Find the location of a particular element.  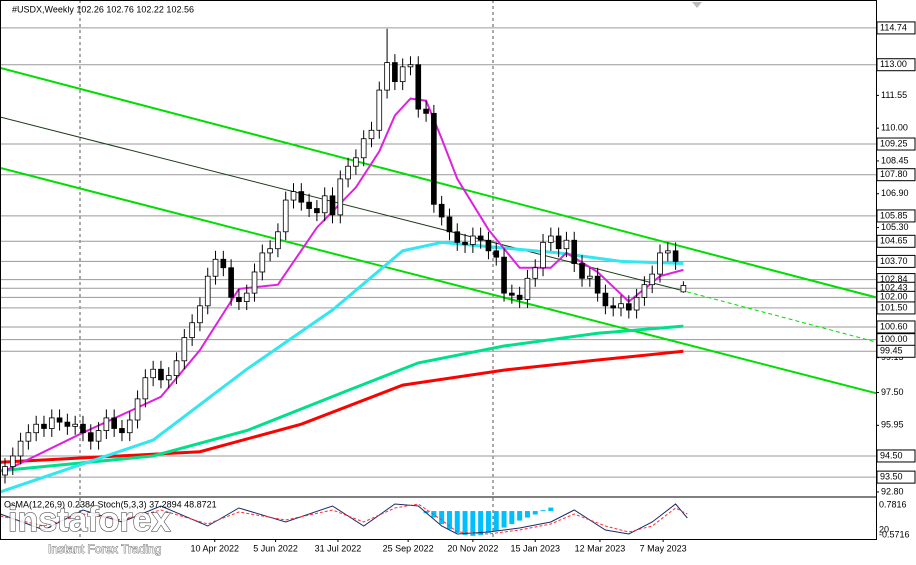

x-tick-label: 20 Nov 2022 is located at coordinates (472, 548).